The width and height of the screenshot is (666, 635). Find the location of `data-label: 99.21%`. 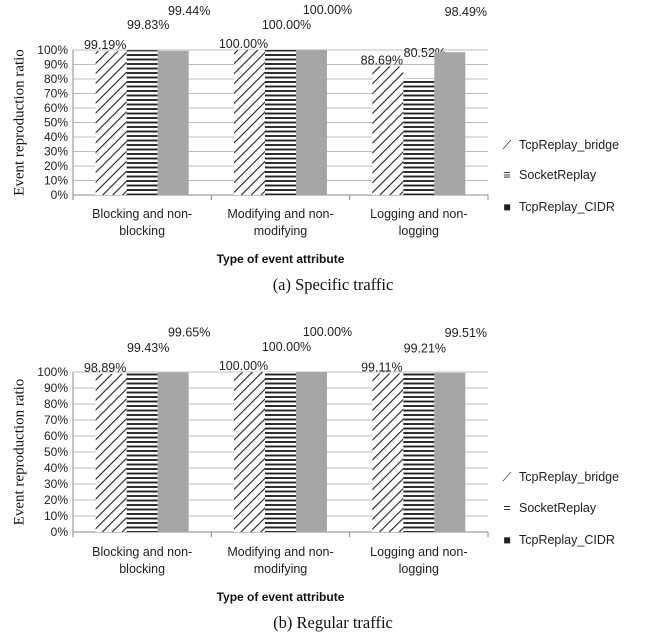

data-label: 99.21% is located at coordinates (425, 348).